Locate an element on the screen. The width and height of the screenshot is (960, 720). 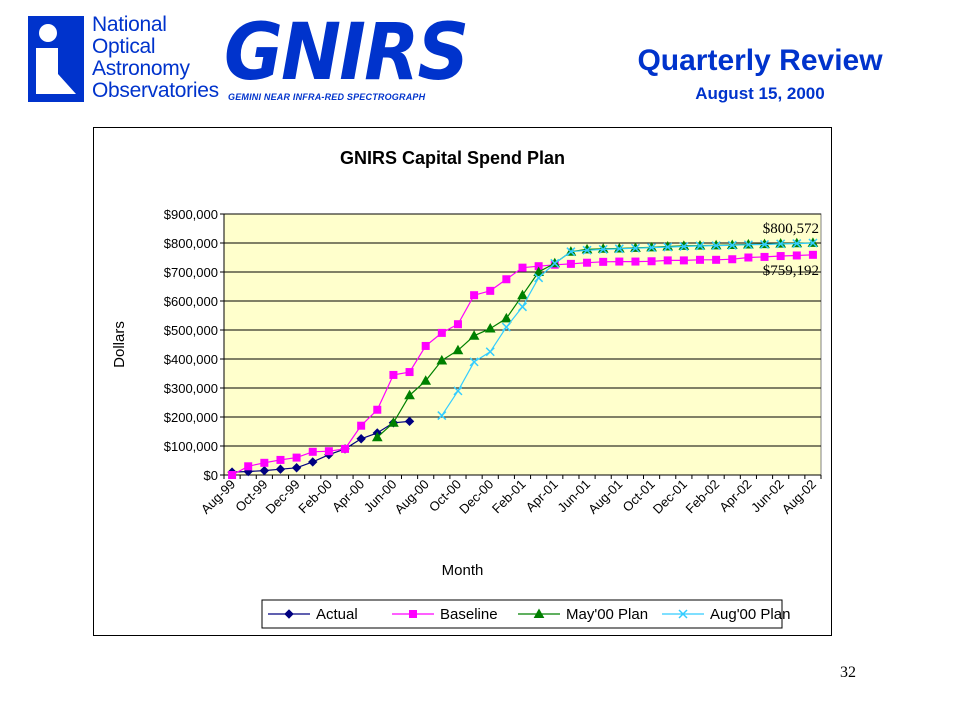
x-tick-label: Feb-01 is located at coordinates (509, 497).